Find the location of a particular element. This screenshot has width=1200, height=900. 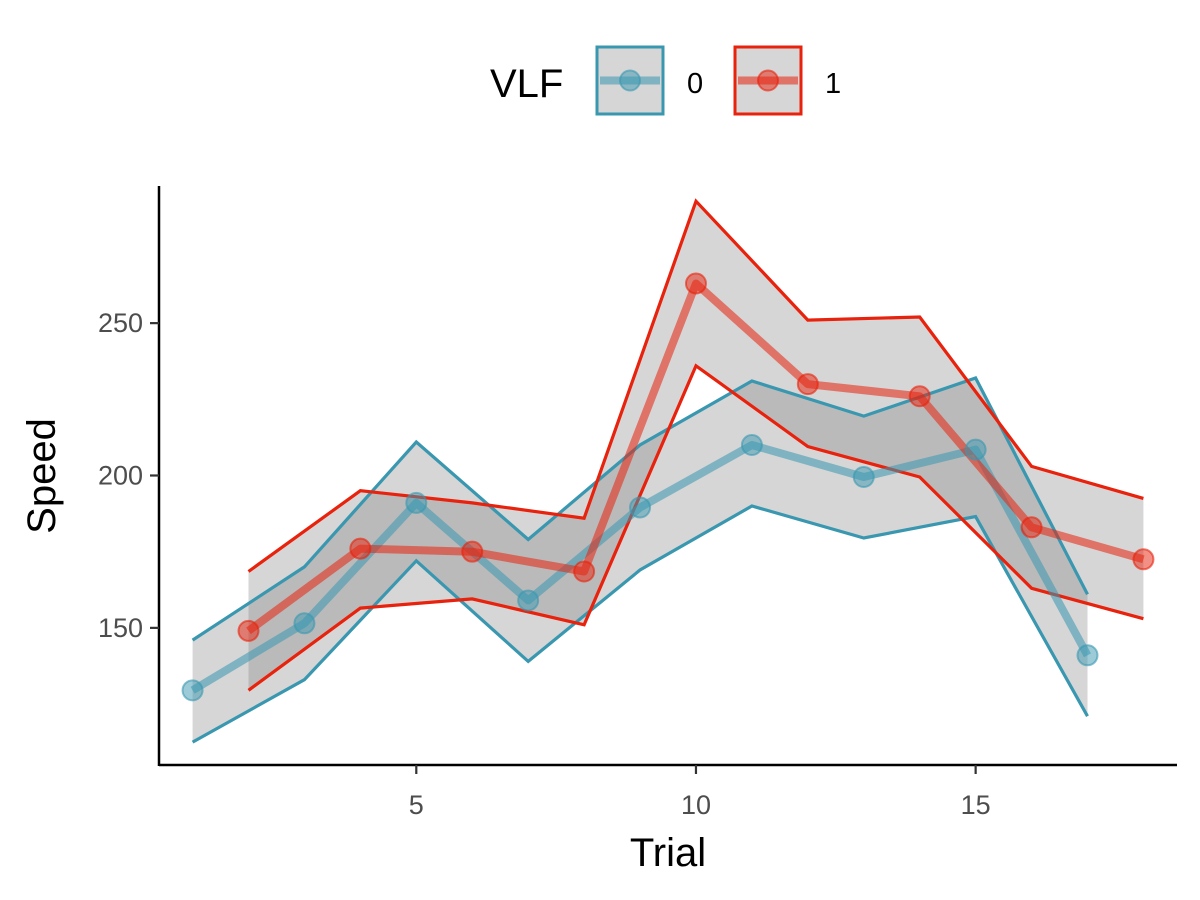

x-tick-label-15: 15 is located at coordinates (976, 805).